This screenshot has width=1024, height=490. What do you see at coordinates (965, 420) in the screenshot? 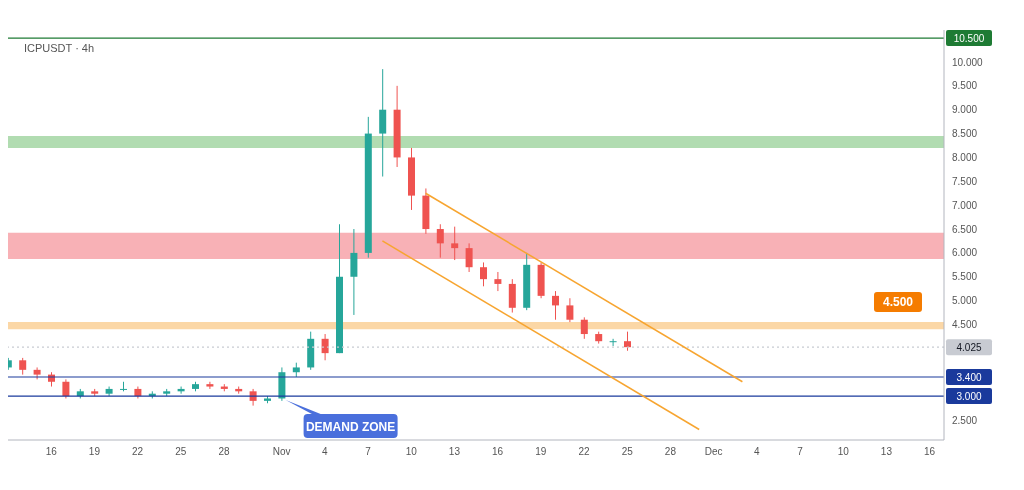
I see `y-tick-label: 2.500` at bounding box center [965, 420].